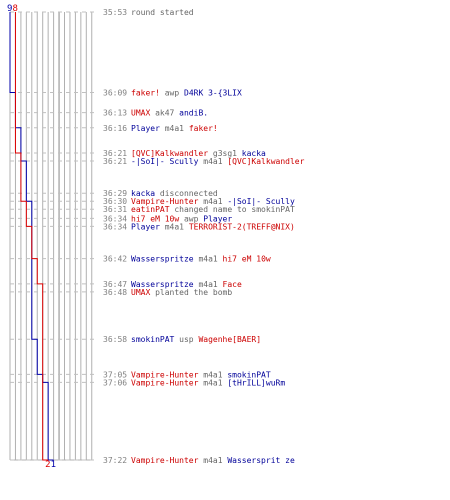 This screenshot has height=500, width=450. Describe the element at coordinates (14, 9) in the screenshot. I see `start-count-red: 8` at that location.